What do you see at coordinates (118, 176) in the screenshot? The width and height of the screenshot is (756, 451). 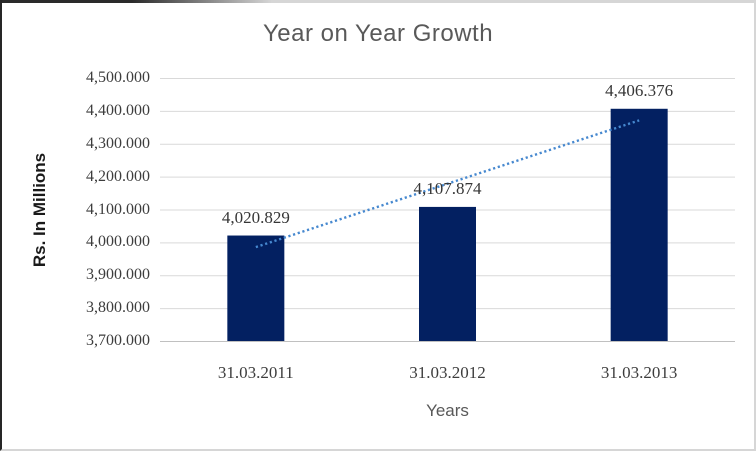 I see `y-axis-tick-label: 4,200.000` at bounding box center [118, 176].